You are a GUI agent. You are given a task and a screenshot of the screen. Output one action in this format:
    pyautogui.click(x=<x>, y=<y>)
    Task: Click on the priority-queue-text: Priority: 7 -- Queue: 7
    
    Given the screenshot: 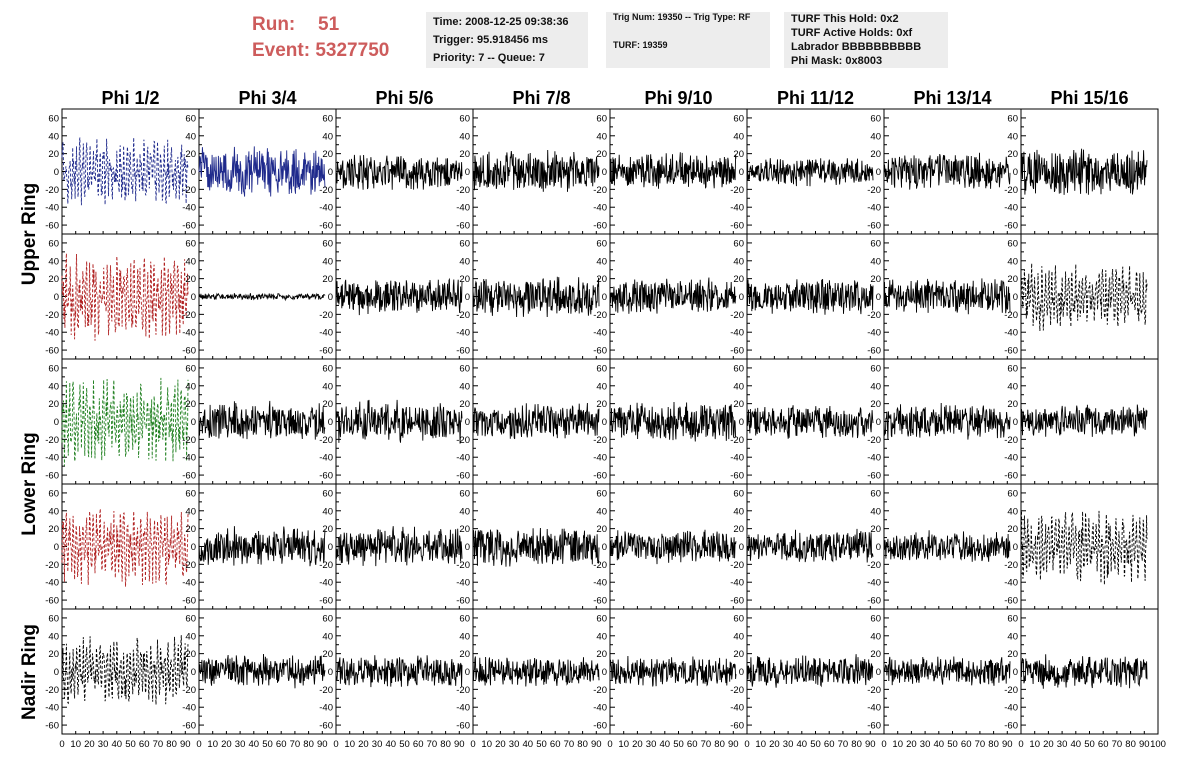 What is the action you would take?
    pyautogui.click(x=489, y=58)
    